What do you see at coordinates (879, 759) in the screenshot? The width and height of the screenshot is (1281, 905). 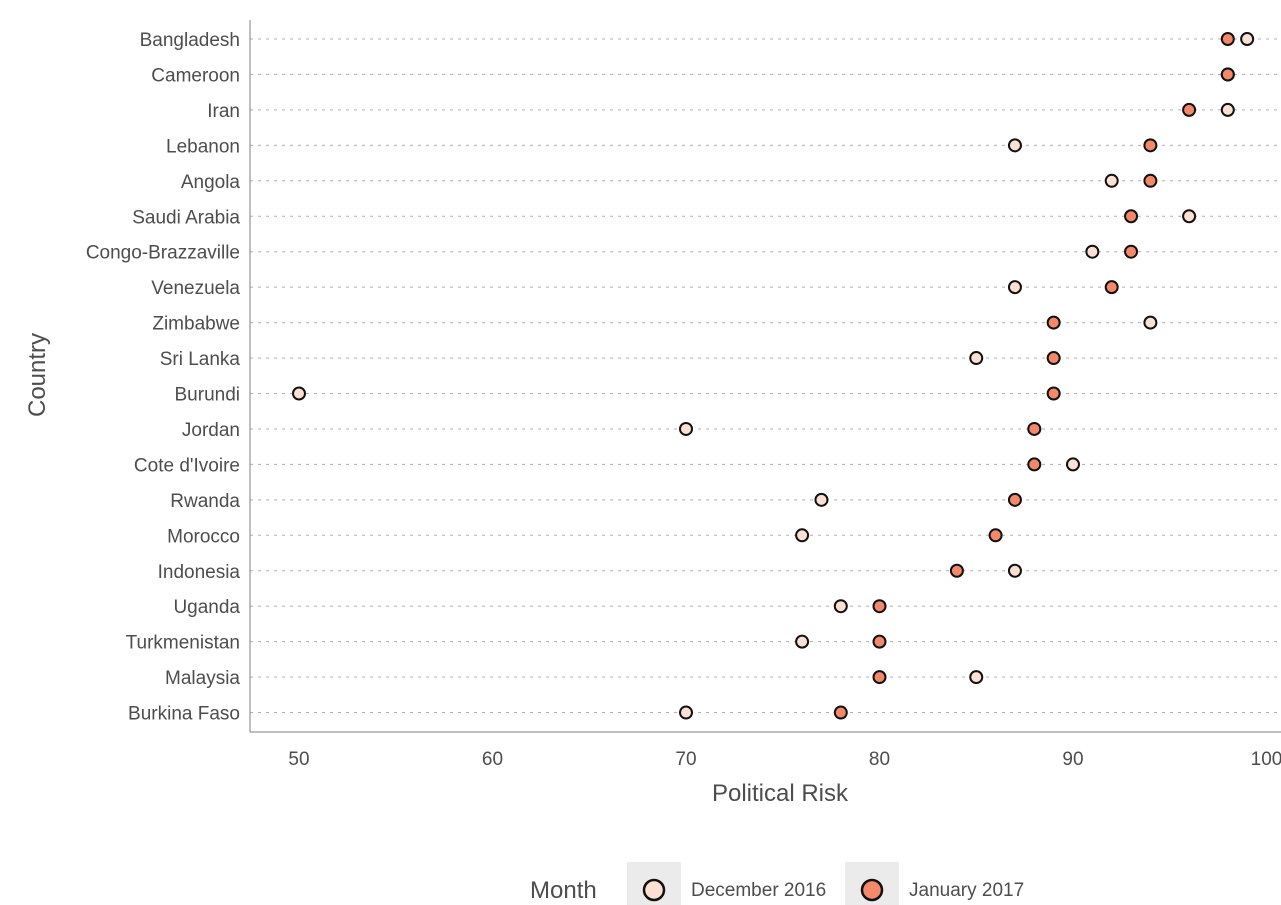 I see `x-tick-label: 80` at bounding box center [879, 759].